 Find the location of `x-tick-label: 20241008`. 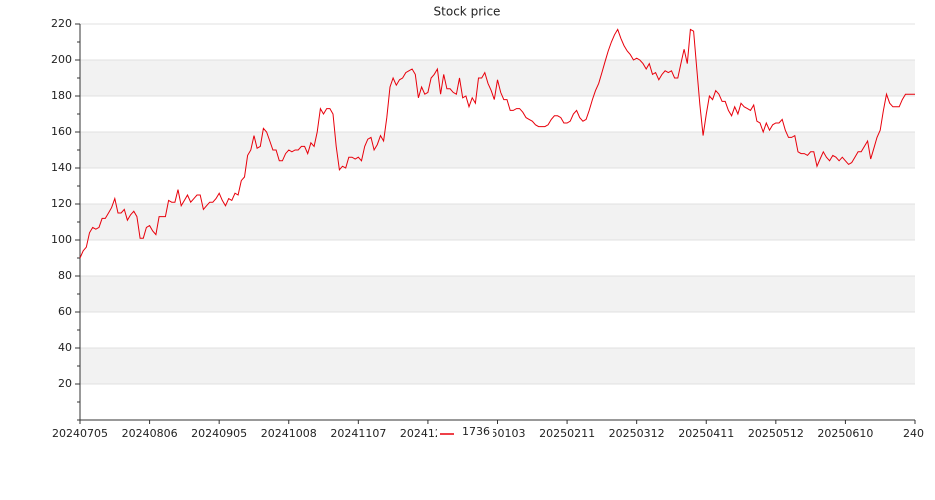

x-tick-label: 20241008 is located at coordinates (289, 433).